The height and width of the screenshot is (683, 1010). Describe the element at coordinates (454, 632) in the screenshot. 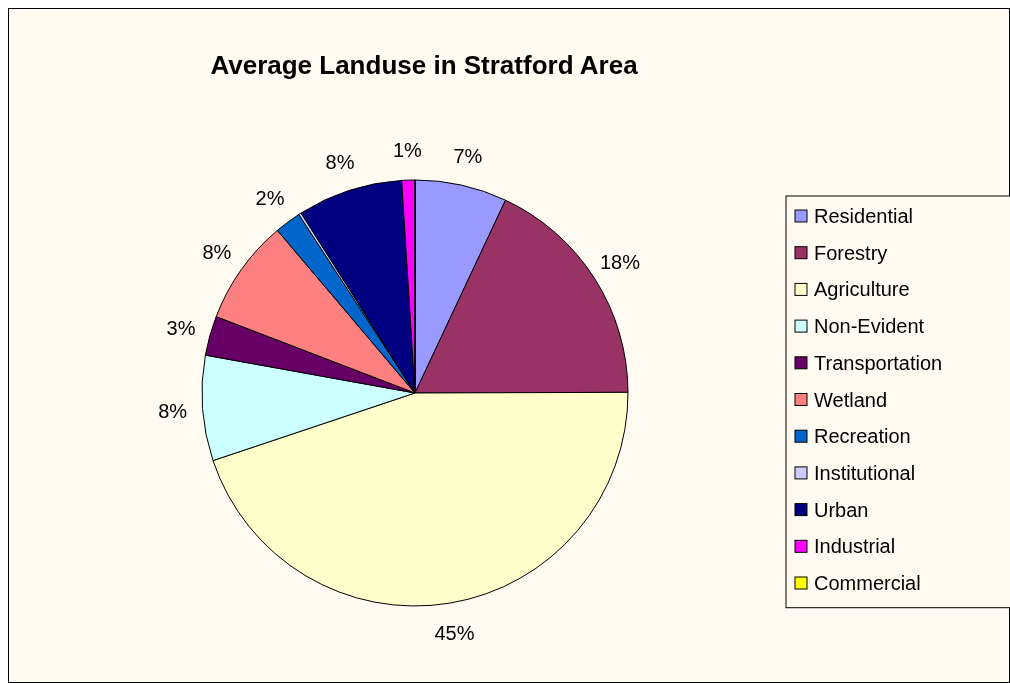

I see `data-label: 45%` at that location.